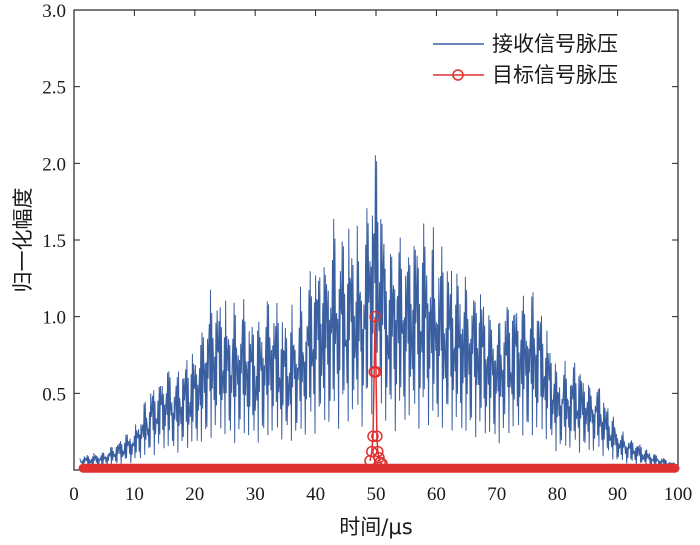 This screenshot has width=700, height=545. Describe the element at coordinates (54, 394) in the screenshot. I see `y-tick-label: 0.5` at that location.